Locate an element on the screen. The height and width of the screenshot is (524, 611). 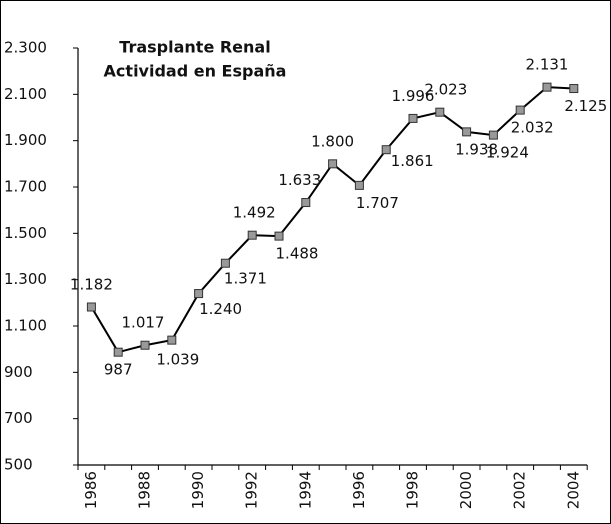
y-tick-label: 2.300 is located at coordinates (25, 48).